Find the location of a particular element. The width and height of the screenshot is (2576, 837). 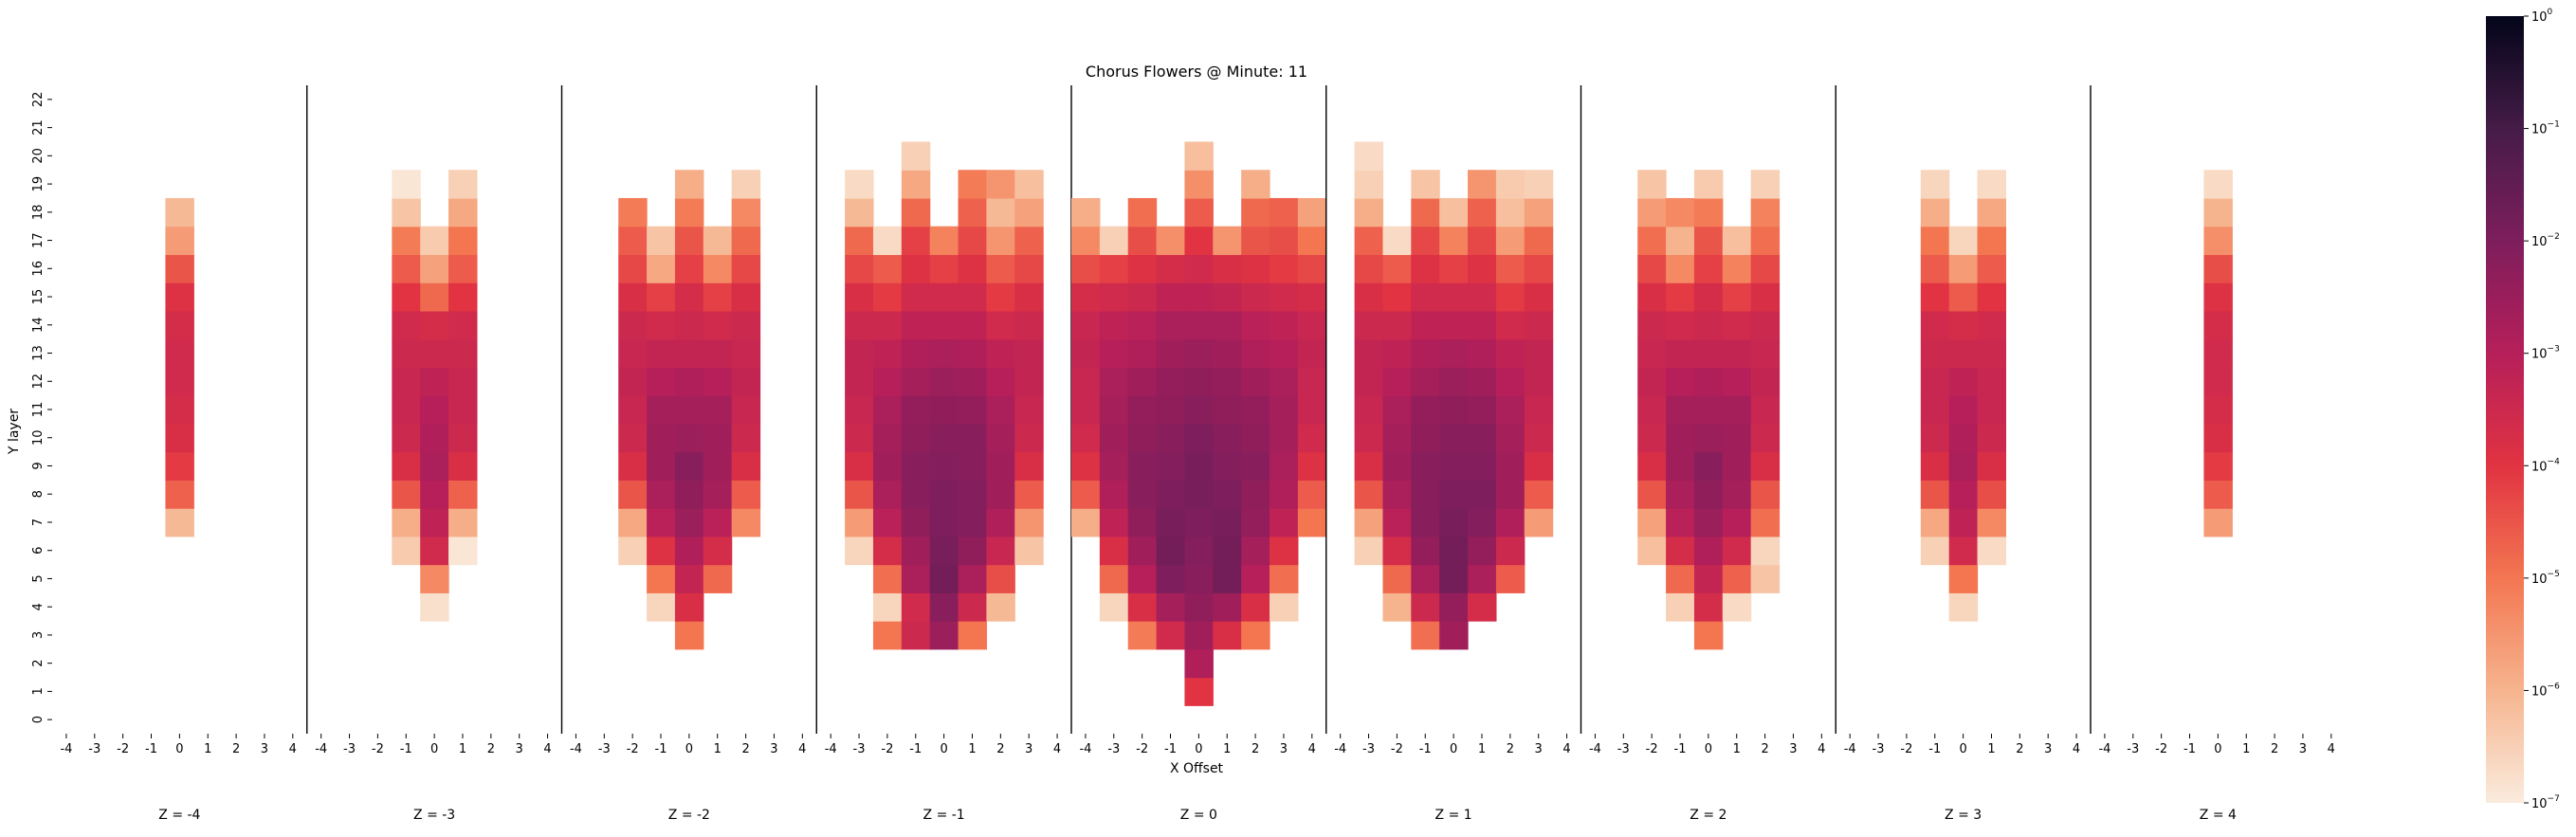

y-tick-label: 13 is located at coordinates (38, 353).